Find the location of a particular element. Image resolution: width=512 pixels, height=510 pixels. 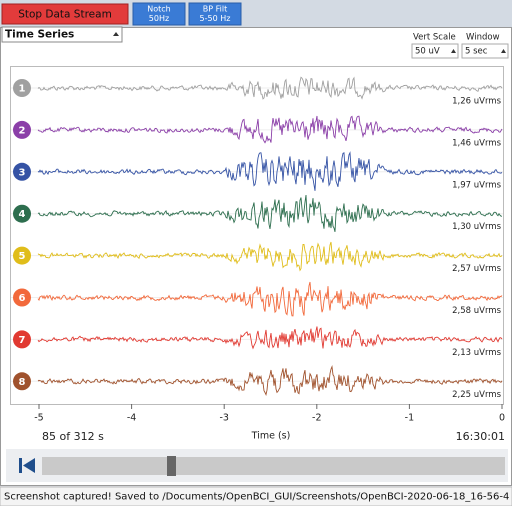

rewind-arrow is located at coordinates (29, 465).